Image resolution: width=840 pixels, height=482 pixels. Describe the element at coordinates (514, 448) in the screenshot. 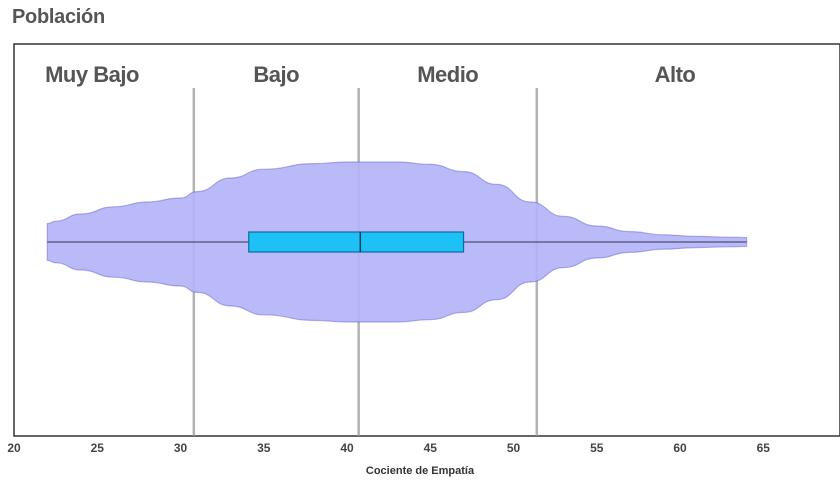

I see `x-tick-label-50: 50` at that location.